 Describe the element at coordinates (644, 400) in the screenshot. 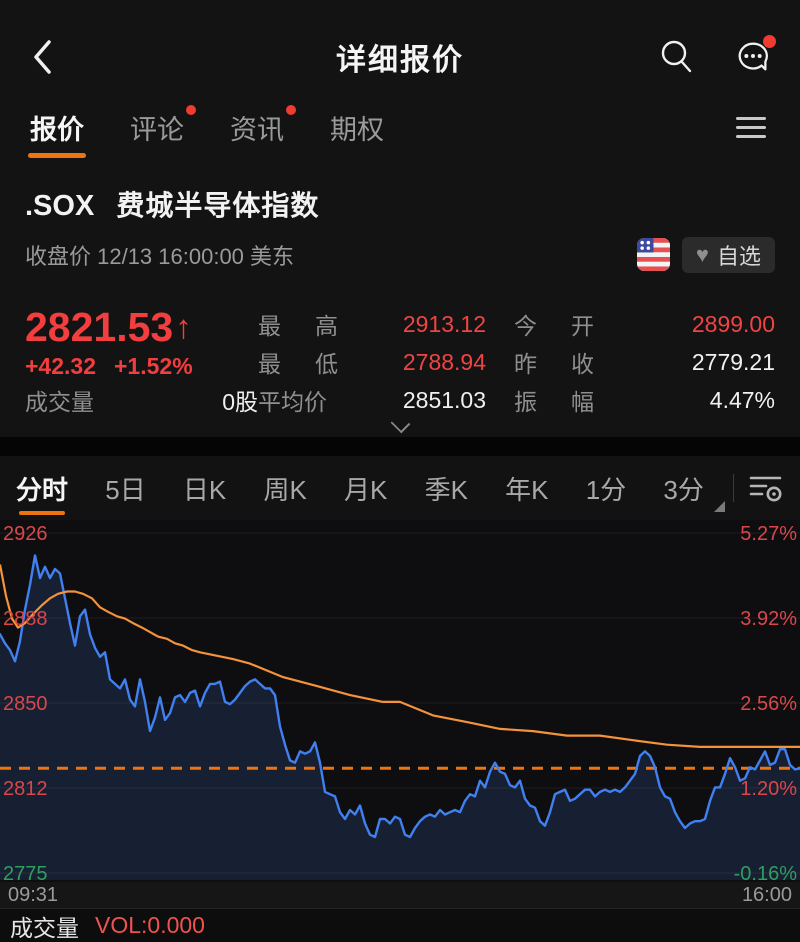

I see `stat-row: 振幅 4.47%` at that location.